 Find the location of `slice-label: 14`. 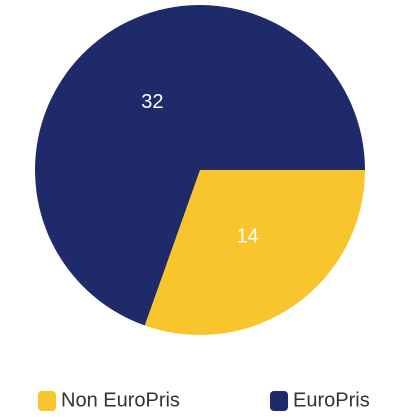

slice-label: 14 is located at coordinates (247, 237).